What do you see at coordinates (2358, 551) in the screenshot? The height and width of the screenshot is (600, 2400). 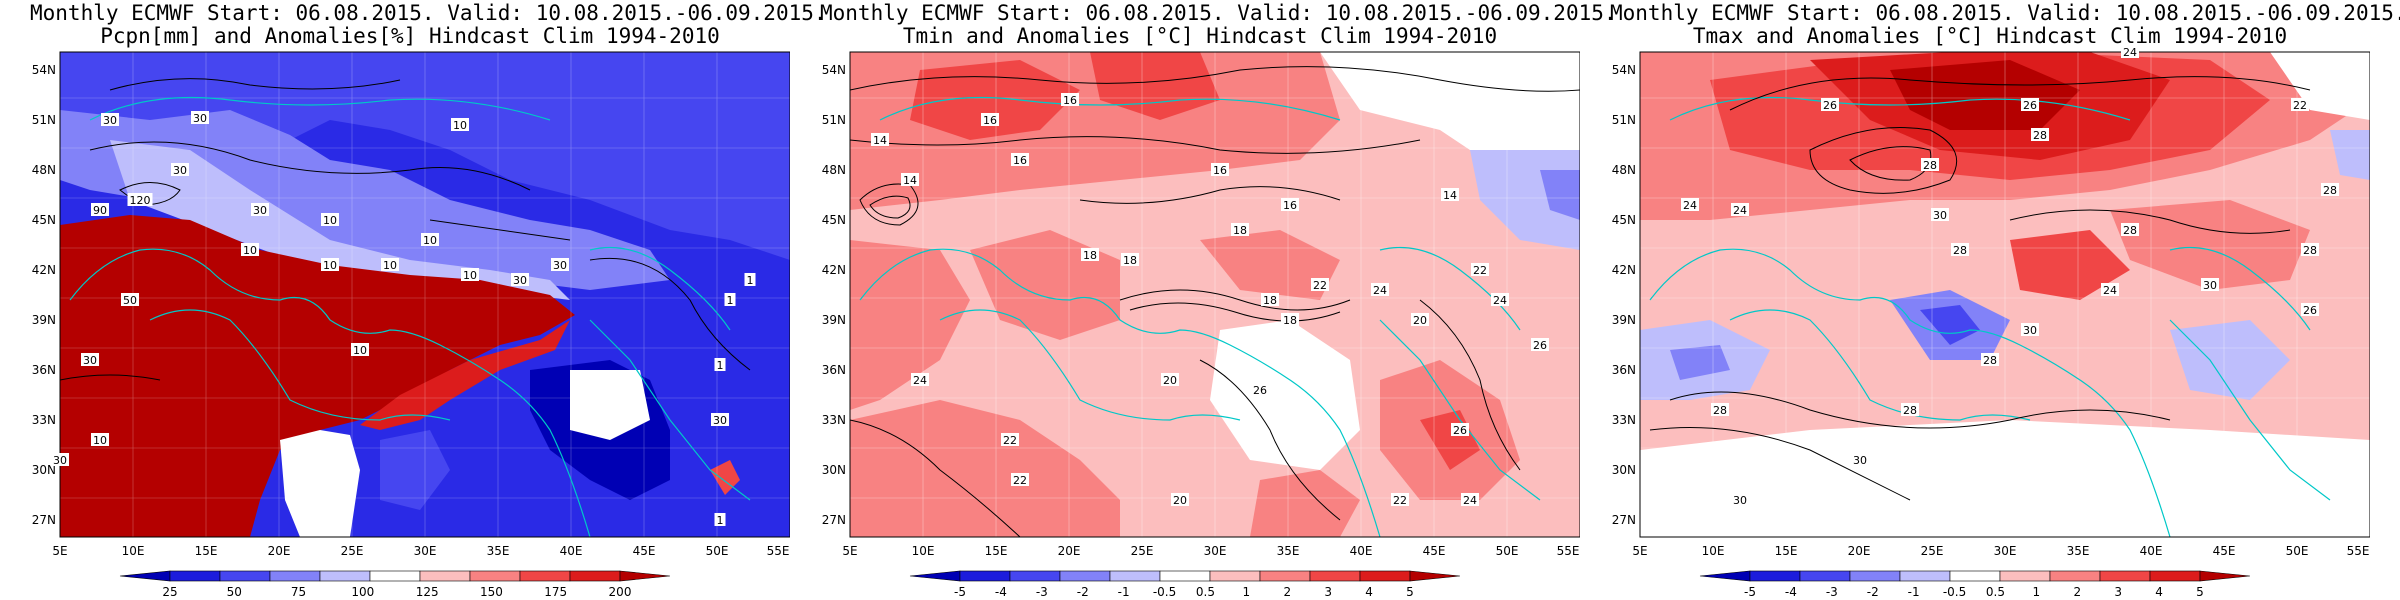 I see `lon-label: 55E` at bounding box center [2358, 551].